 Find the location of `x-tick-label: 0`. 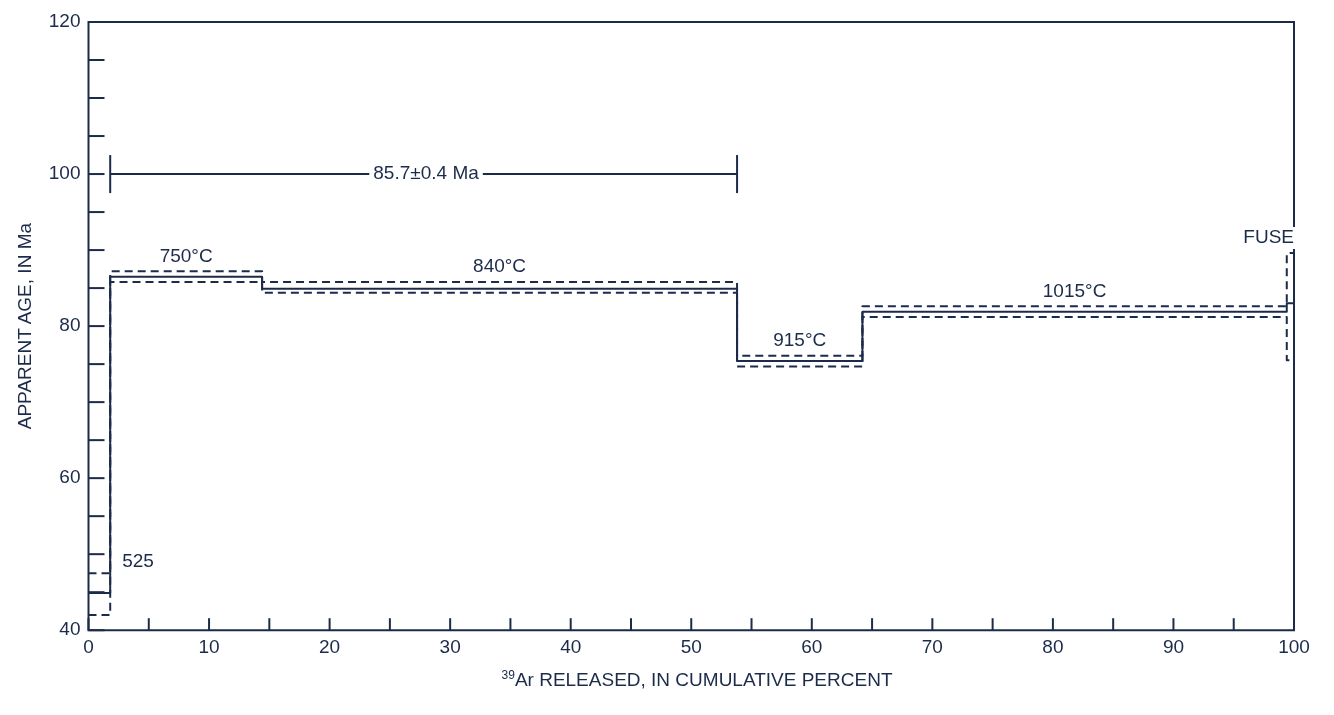

x-tick-label: 0 is located at coordinates (88, 646).